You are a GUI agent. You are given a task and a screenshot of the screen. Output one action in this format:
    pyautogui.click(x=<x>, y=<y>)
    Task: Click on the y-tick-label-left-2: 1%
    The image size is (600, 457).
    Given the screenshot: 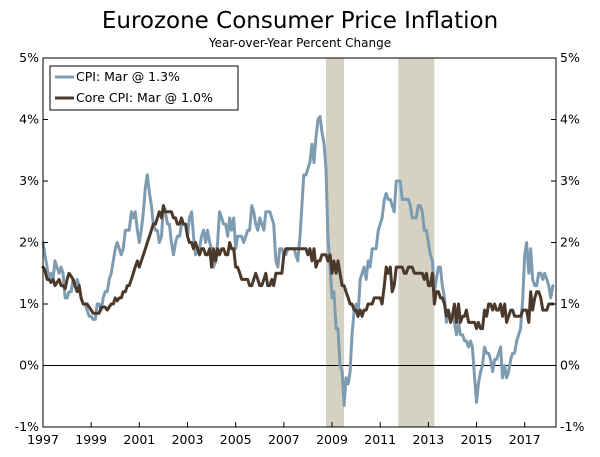 What is the action you would take?
    pyautogui.click(x=29, y=303)
    